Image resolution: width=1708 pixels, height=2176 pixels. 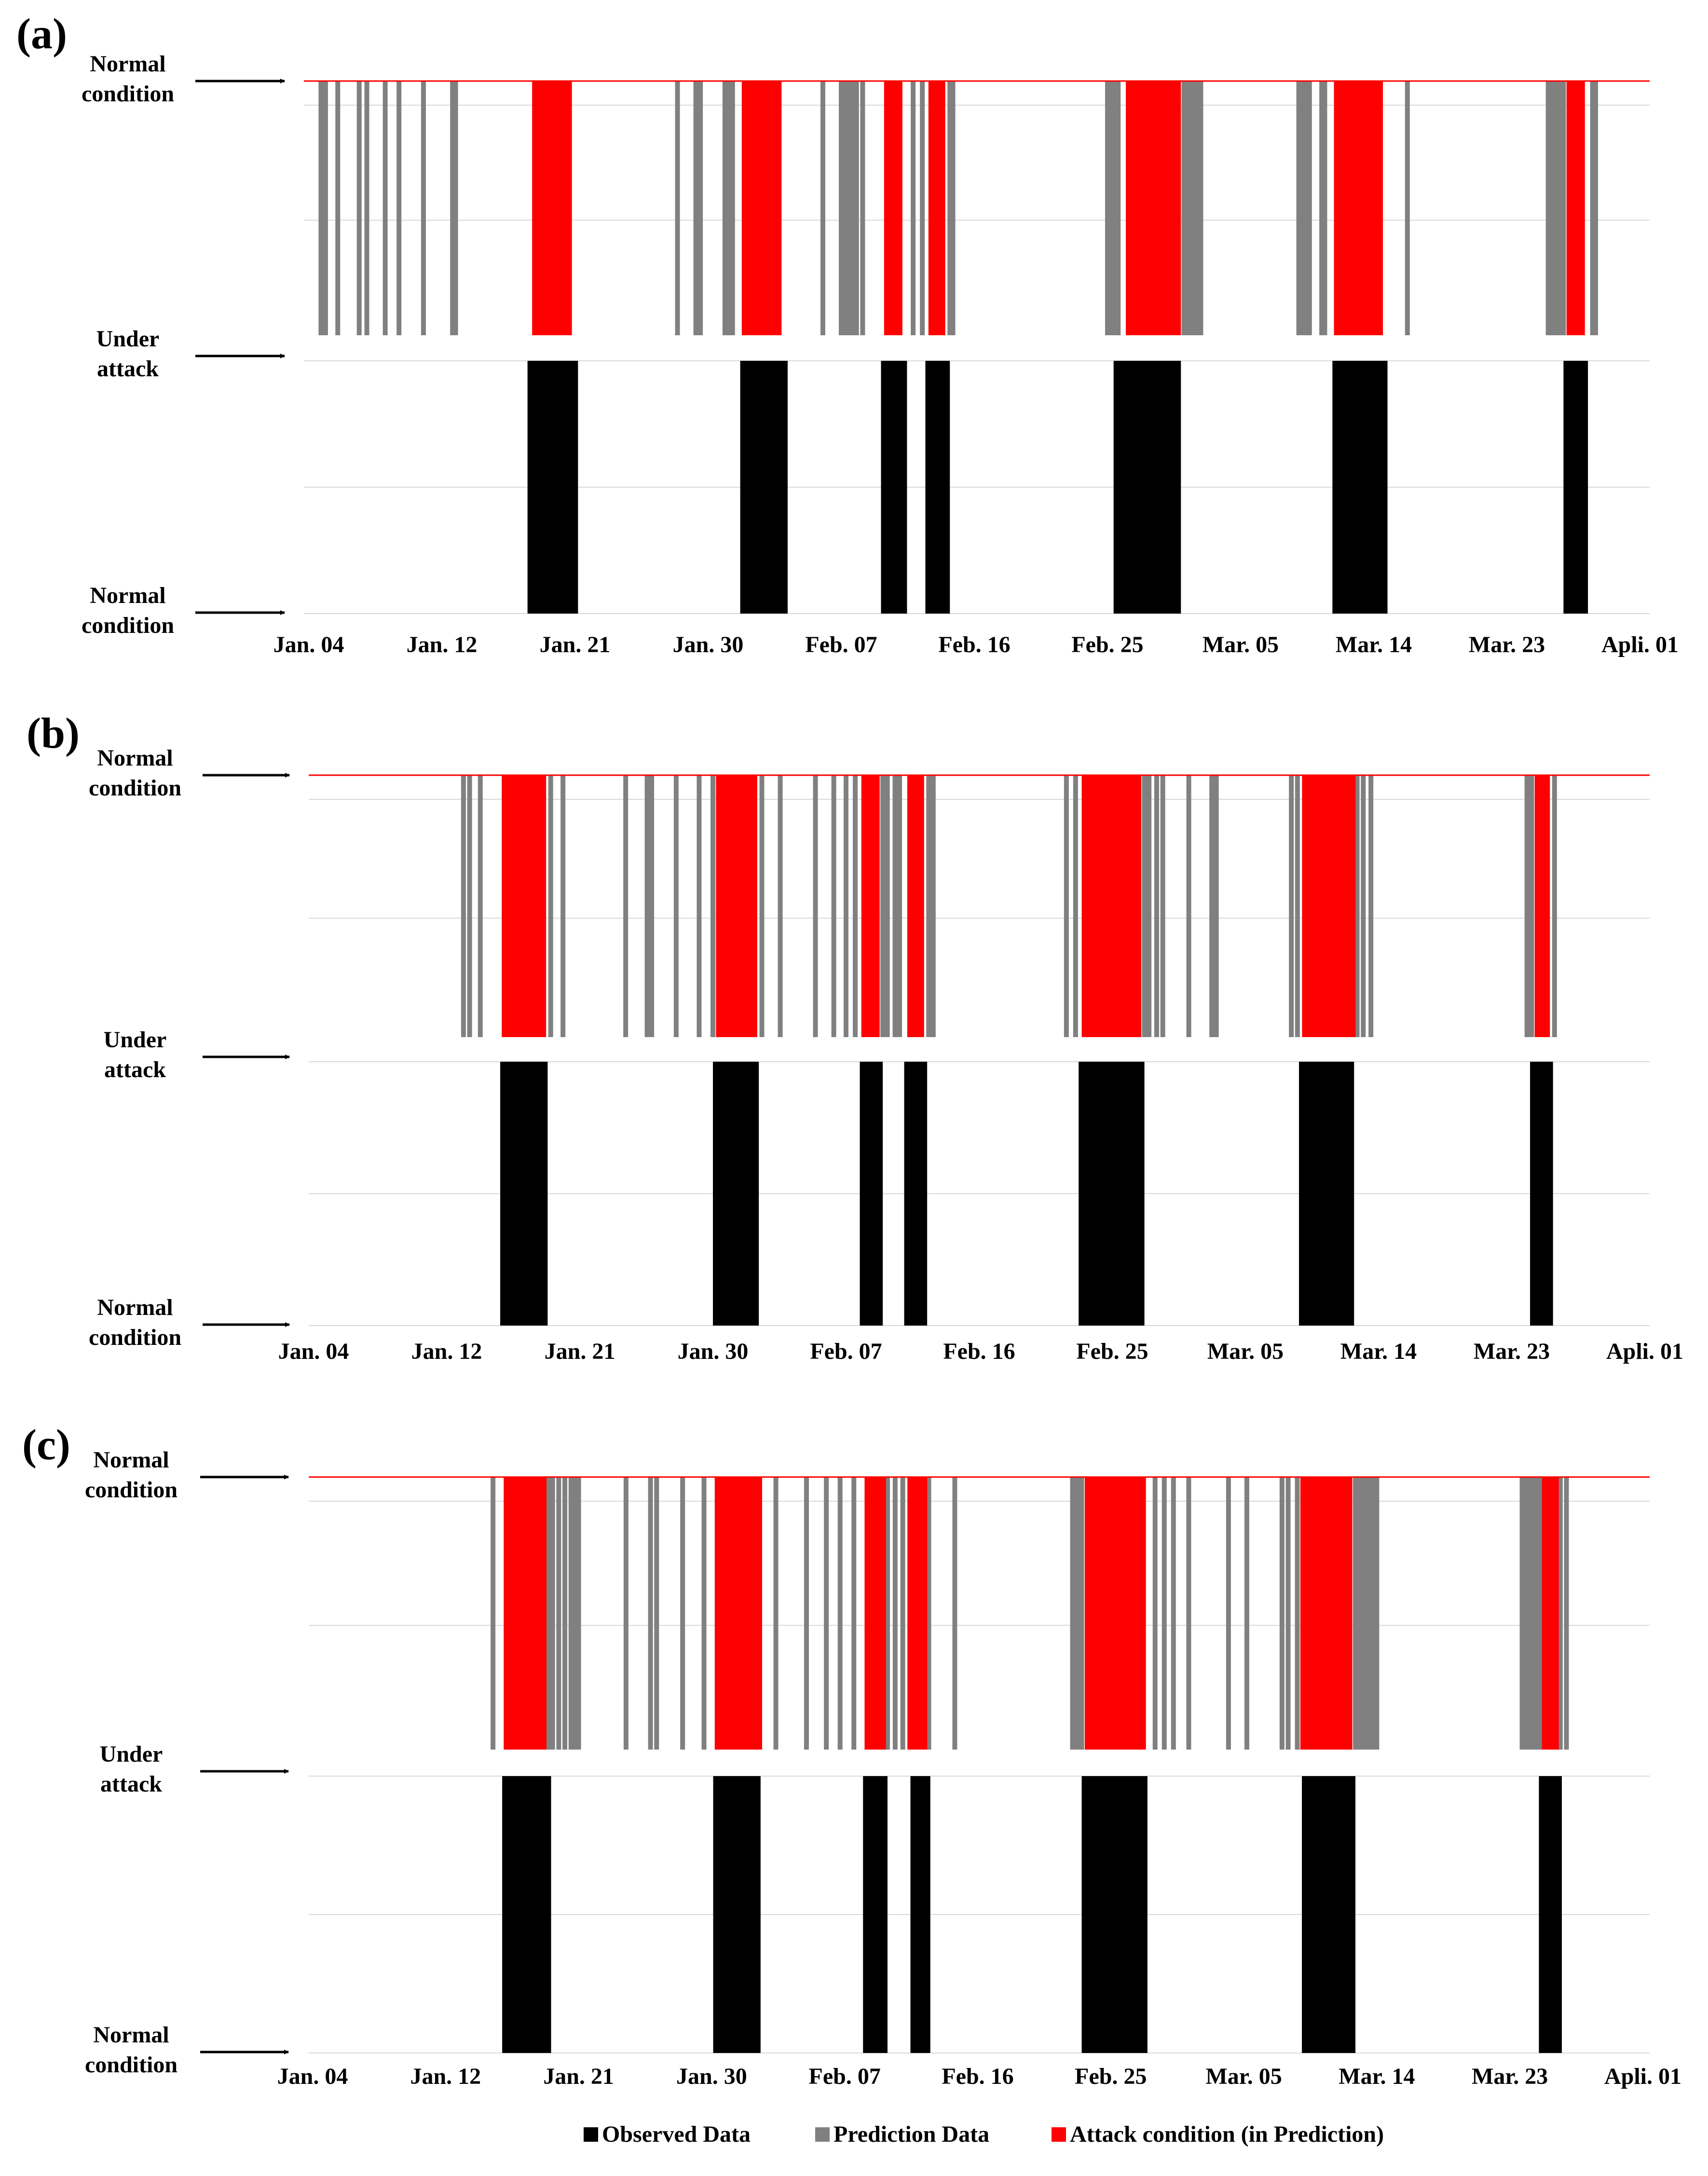 What do you see at coordinates (128, 79) in the screenshot?
I see `state-label-top: Normal condition` at bounding box center [128, 79].